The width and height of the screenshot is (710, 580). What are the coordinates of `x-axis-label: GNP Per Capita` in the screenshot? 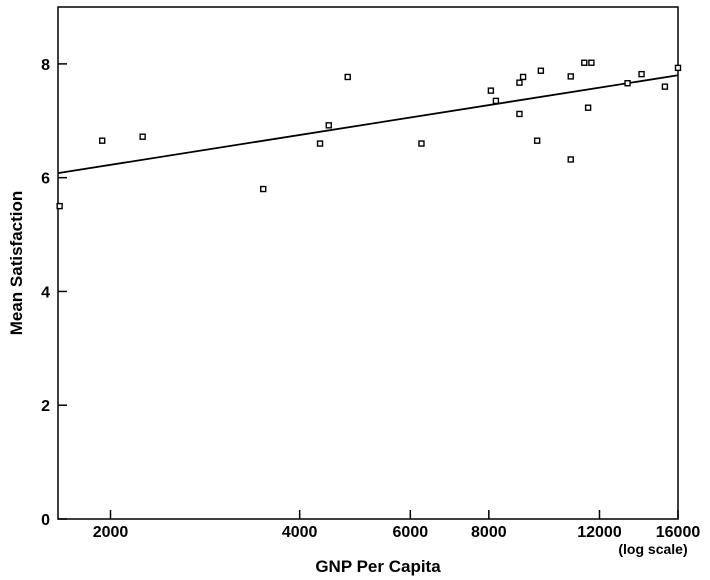 It's located at (378, 566).